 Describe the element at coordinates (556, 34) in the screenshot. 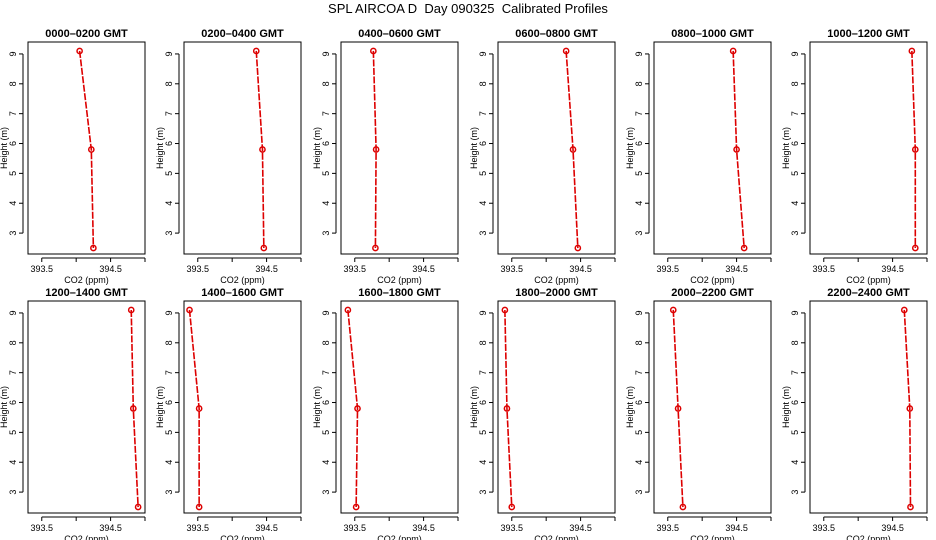

I see `panel-title: 0600–0800 GMT` at that location.